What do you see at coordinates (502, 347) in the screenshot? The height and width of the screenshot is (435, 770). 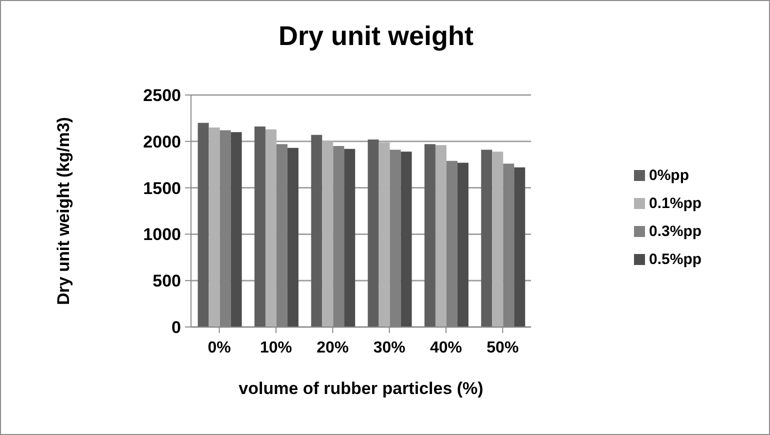 I see `x-tick-label: 50%` at bounding box center [502, 347].